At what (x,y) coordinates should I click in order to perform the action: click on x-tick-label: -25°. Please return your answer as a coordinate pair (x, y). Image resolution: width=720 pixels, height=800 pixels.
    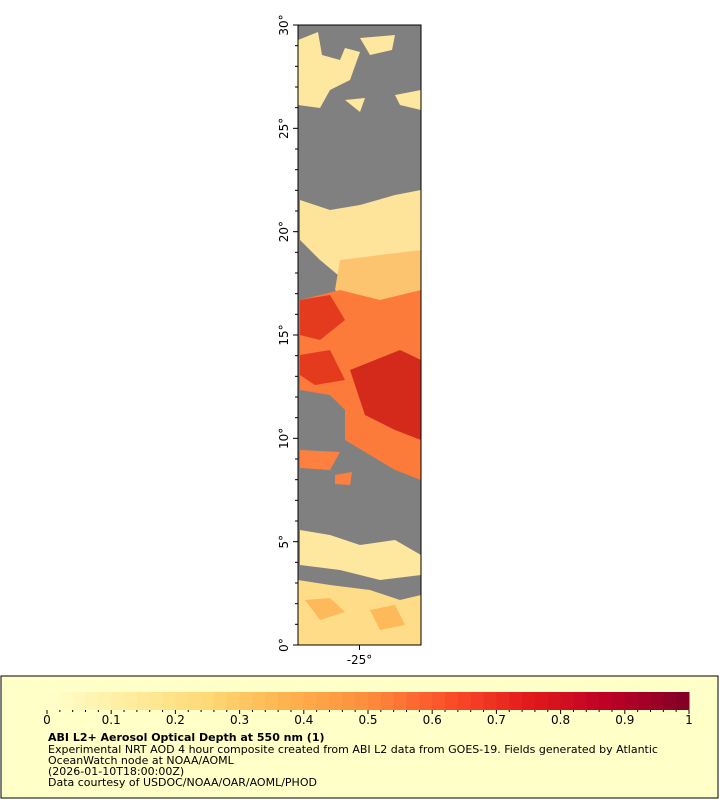
    Looking at the image, I should click on (360, 660).